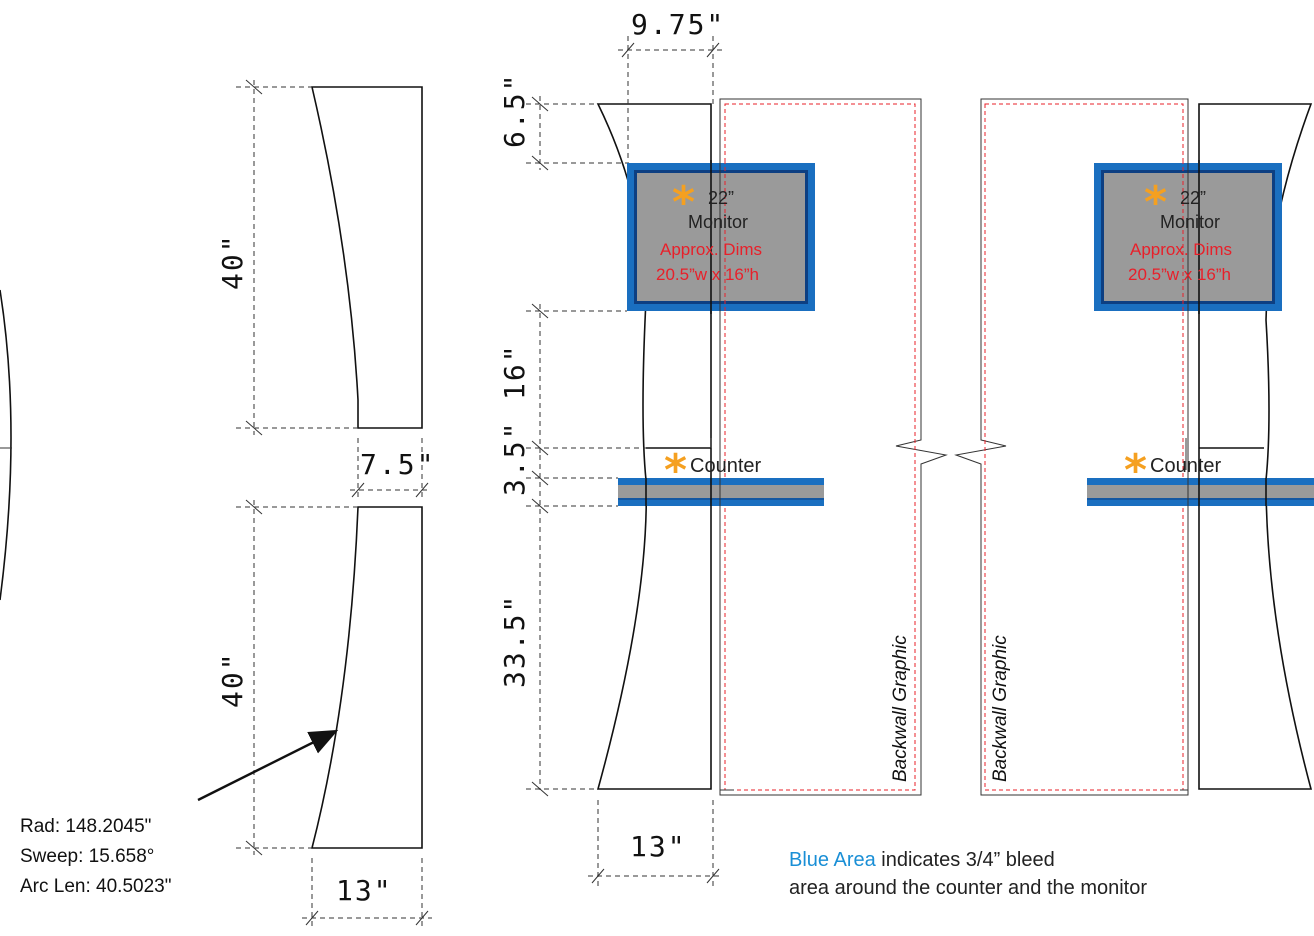 The image size is (1314, 936). I want to click on backwall-label-right: Backwall Graphic, so click(1000, 708).